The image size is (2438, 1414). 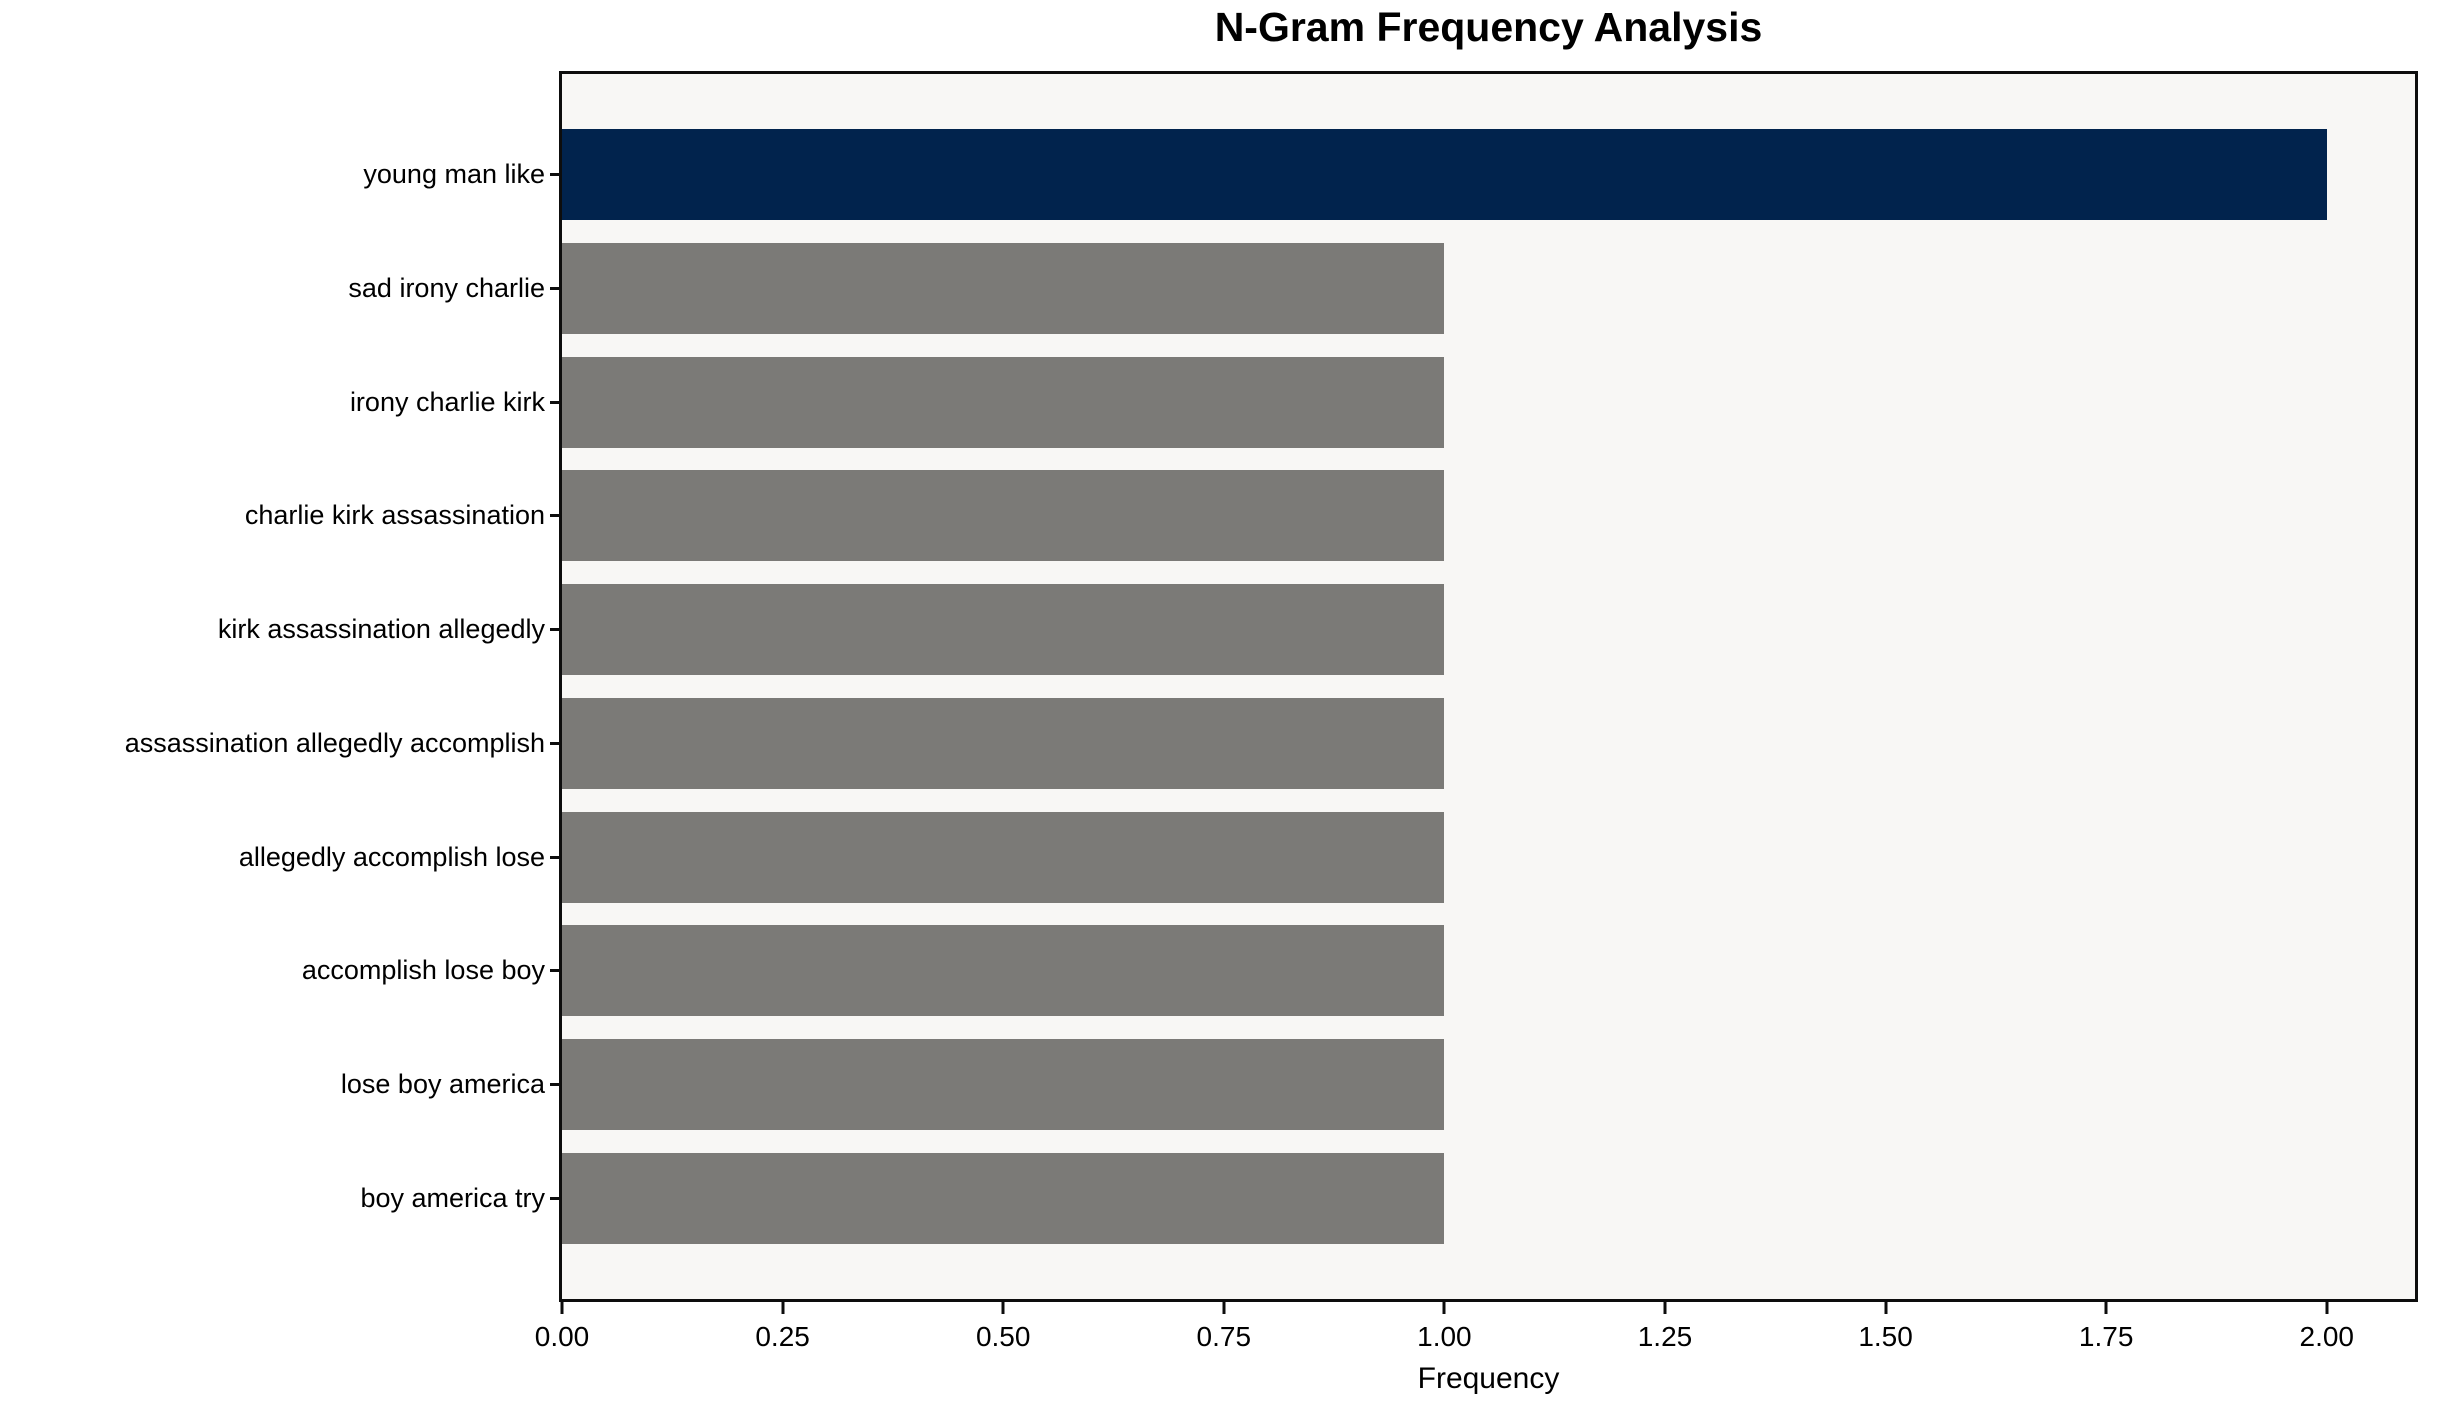 What do you see at coordinates (381, 629) in the screenshot?
I see `y-tick-label: kirk assassination allegedly` at bounding box center [381, 629].